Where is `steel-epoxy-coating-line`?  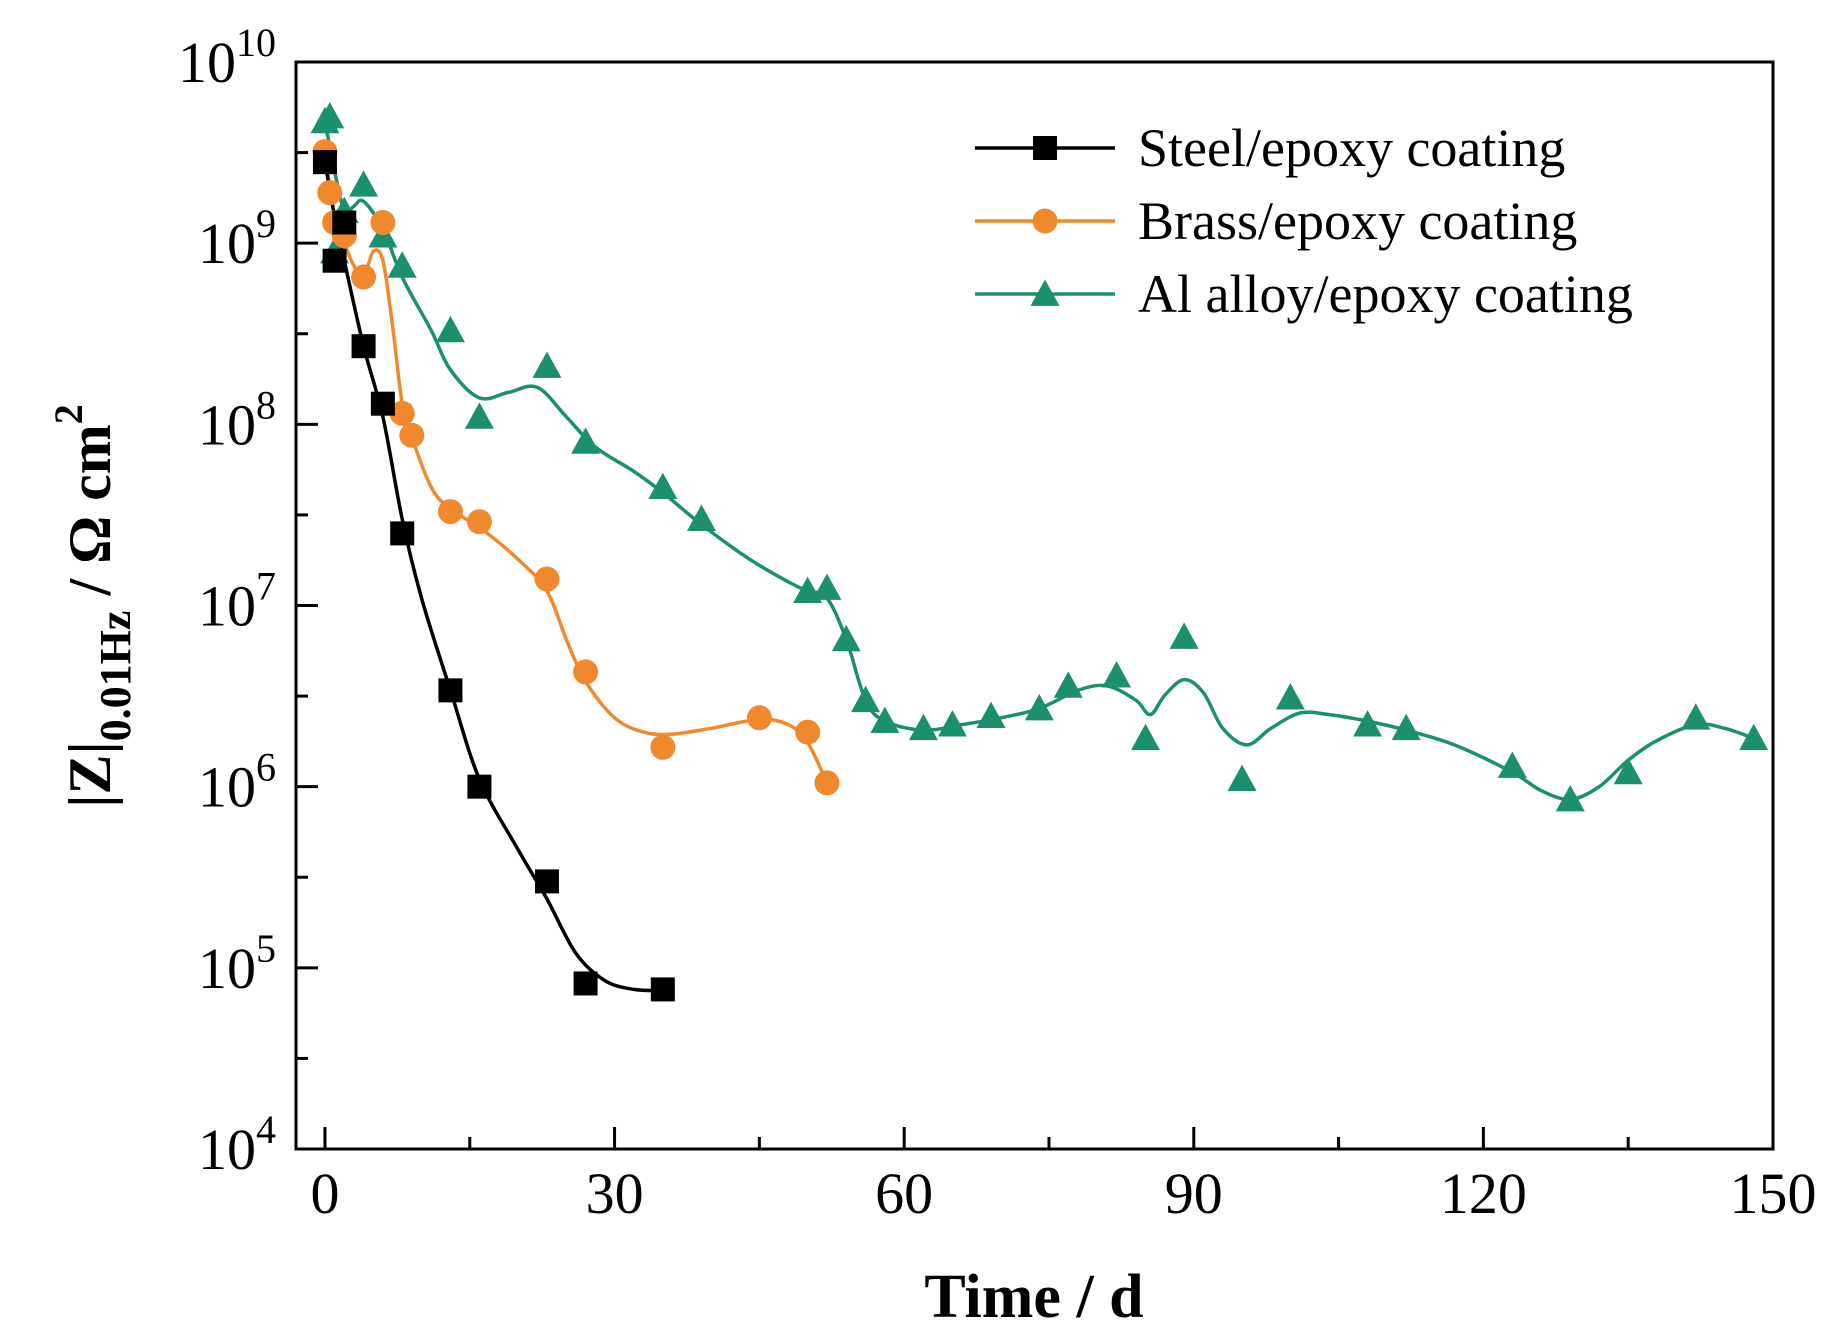 steel-epoxy-coating-line is located at coordinates (493, 577).